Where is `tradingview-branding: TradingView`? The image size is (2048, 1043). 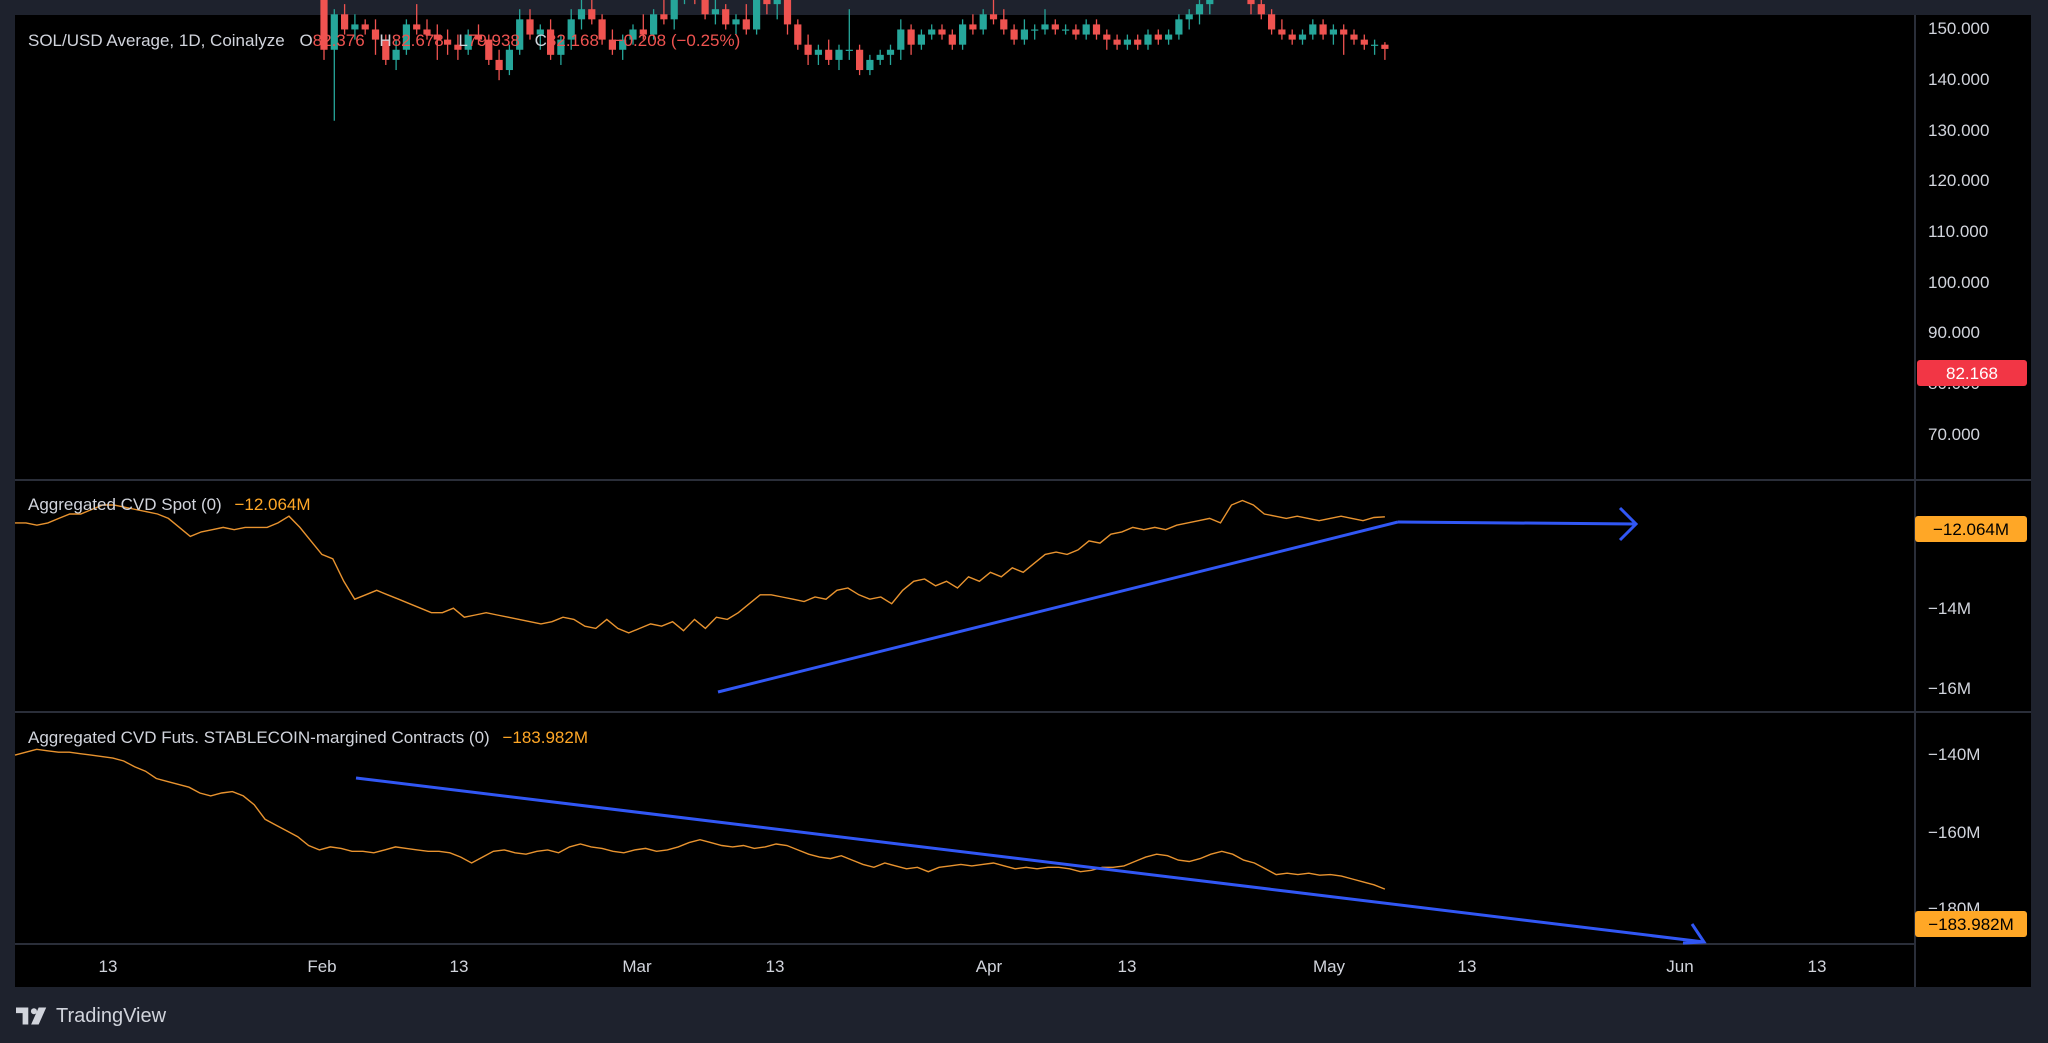 tradingview-branding: TradingView is located at coordinates (91, 1016).